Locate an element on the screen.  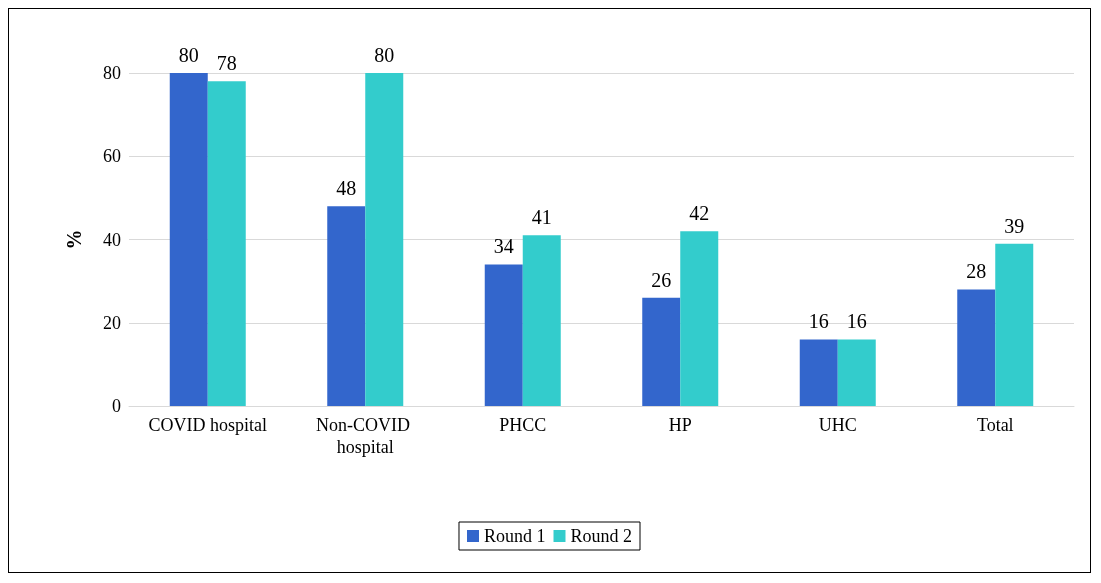
x-tick-label: Non-COVID hospital is located at coordinates (365, 436).